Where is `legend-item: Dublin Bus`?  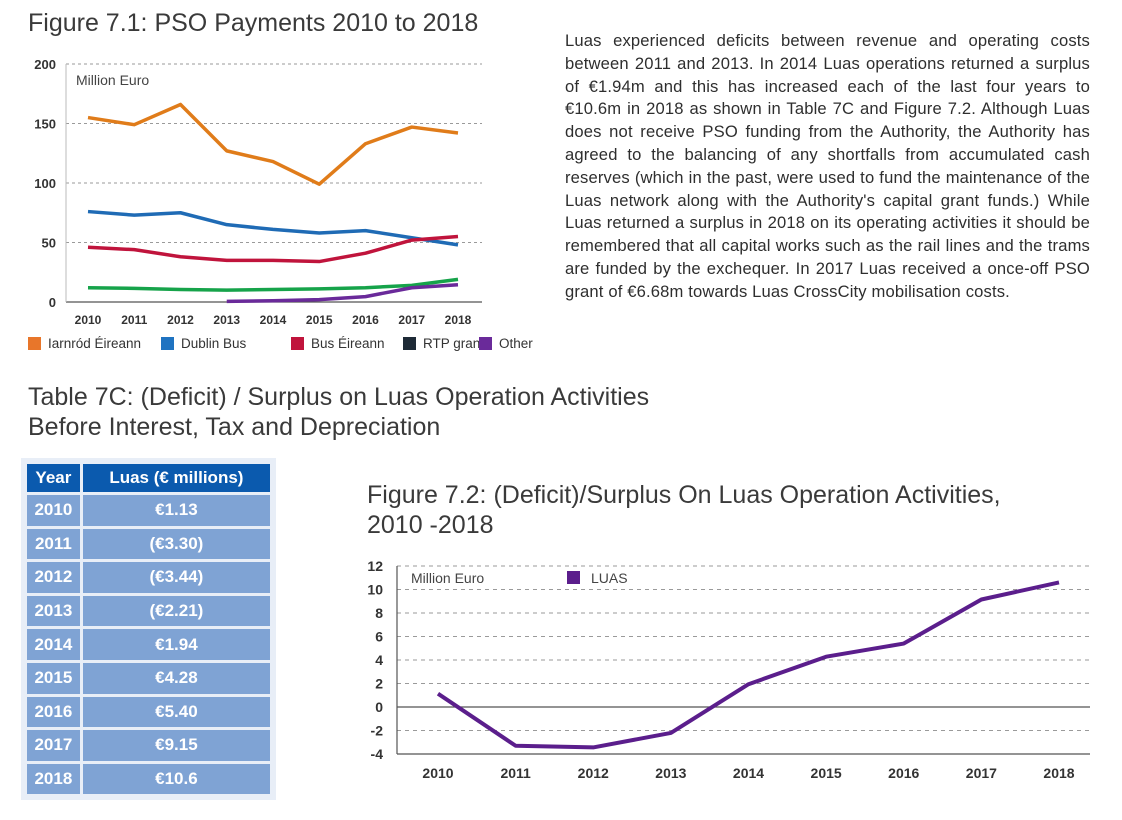 legend-item: Dublin Bus is located at coordinates (203, 343).